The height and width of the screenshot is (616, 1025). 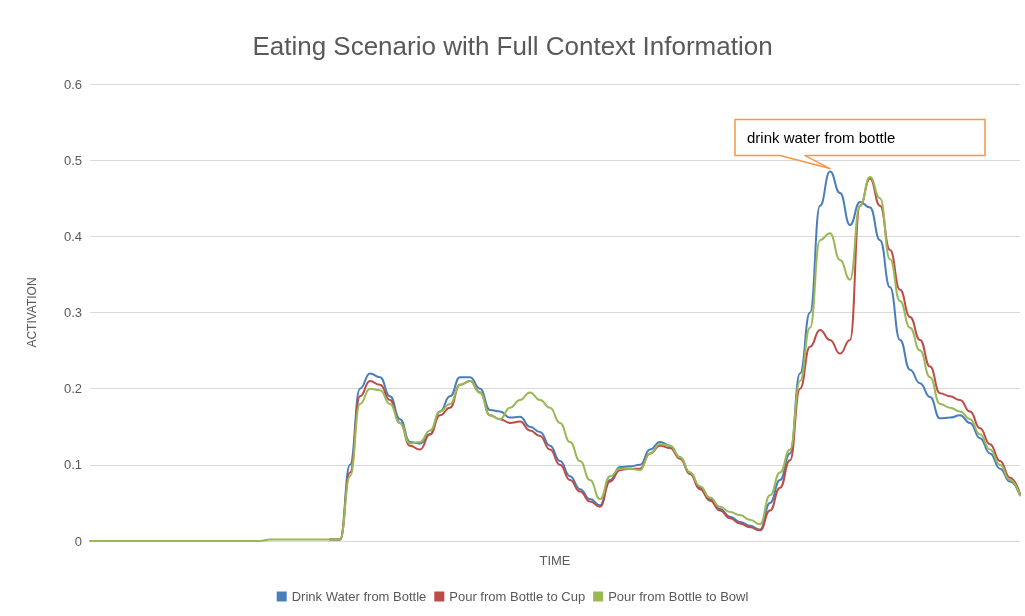 I want to click on y-tick-label: 0.5, so click(x=72, y=160).